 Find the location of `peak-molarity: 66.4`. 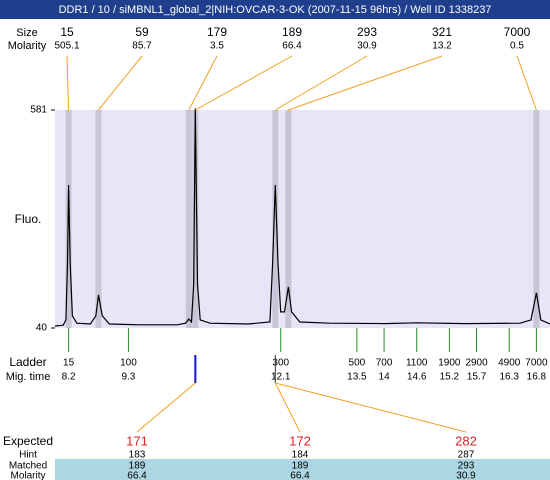

peak-molarity: 66.4 is located at coordinates (292, 46).